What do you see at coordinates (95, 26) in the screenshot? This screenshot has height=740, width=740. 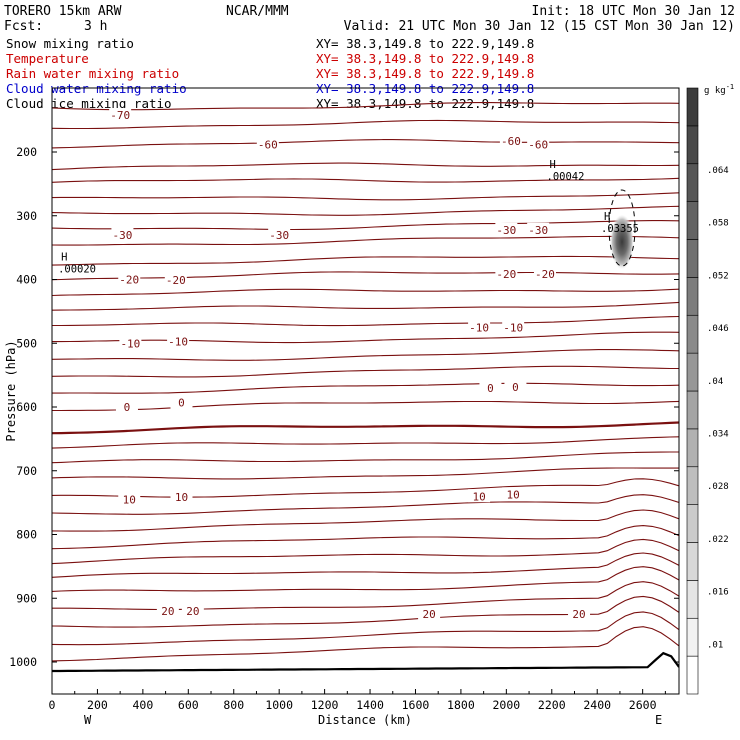 I see `fcst-value: 3 h` at bounding box center [95, 26].